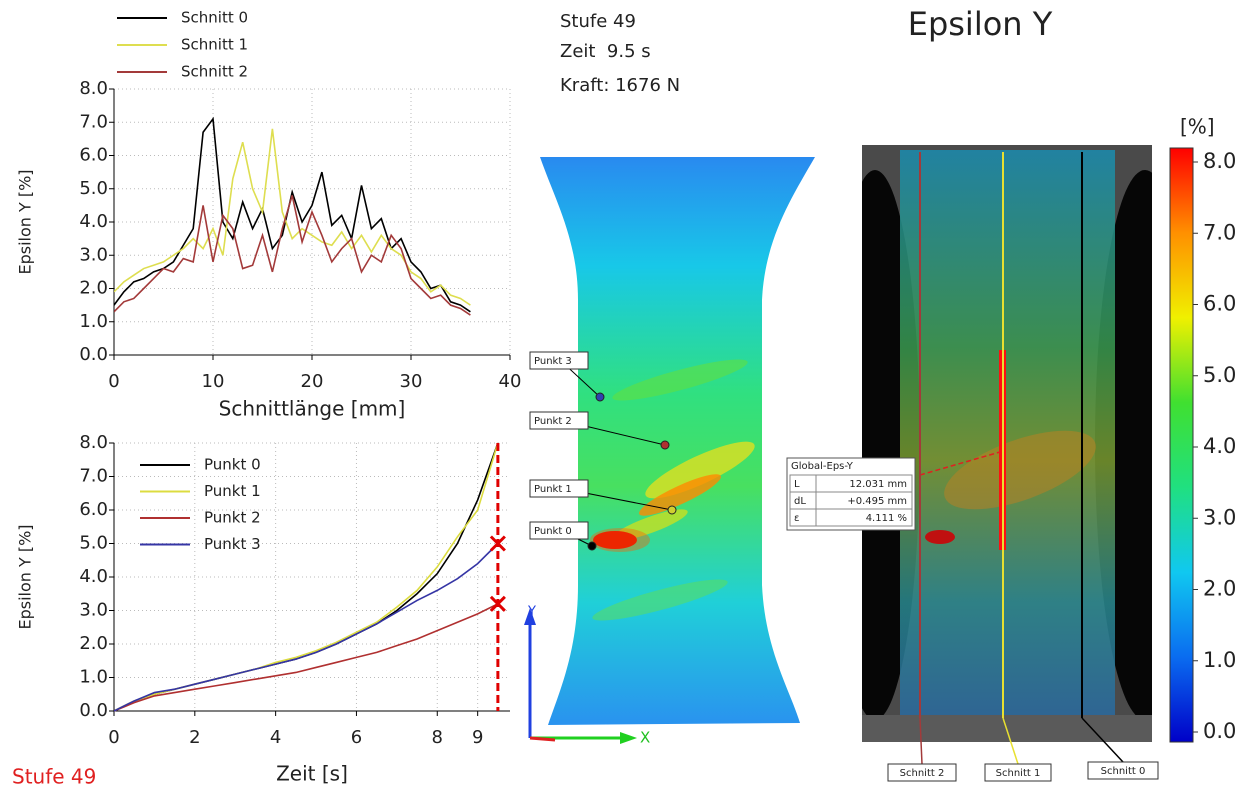 The height and width of the screenshot is (797, 1244). Describe the element at coordinates (232, 518) in the screenshot. I see `legend-label: Punkt 2` at that location.